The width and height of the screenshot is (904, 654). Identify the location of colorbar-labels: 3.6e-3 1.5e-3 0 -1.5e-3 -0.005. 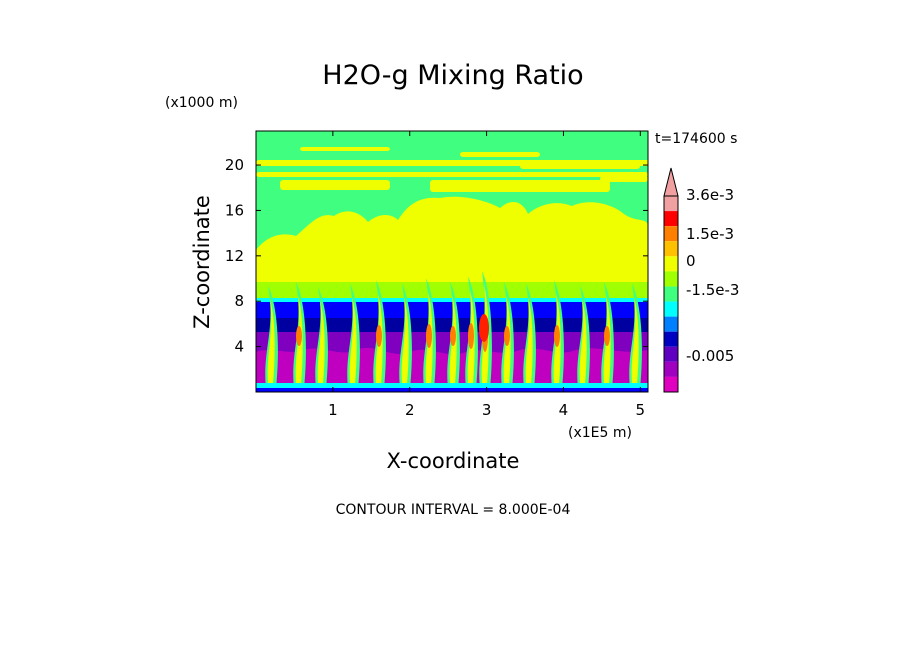
(712, 275).